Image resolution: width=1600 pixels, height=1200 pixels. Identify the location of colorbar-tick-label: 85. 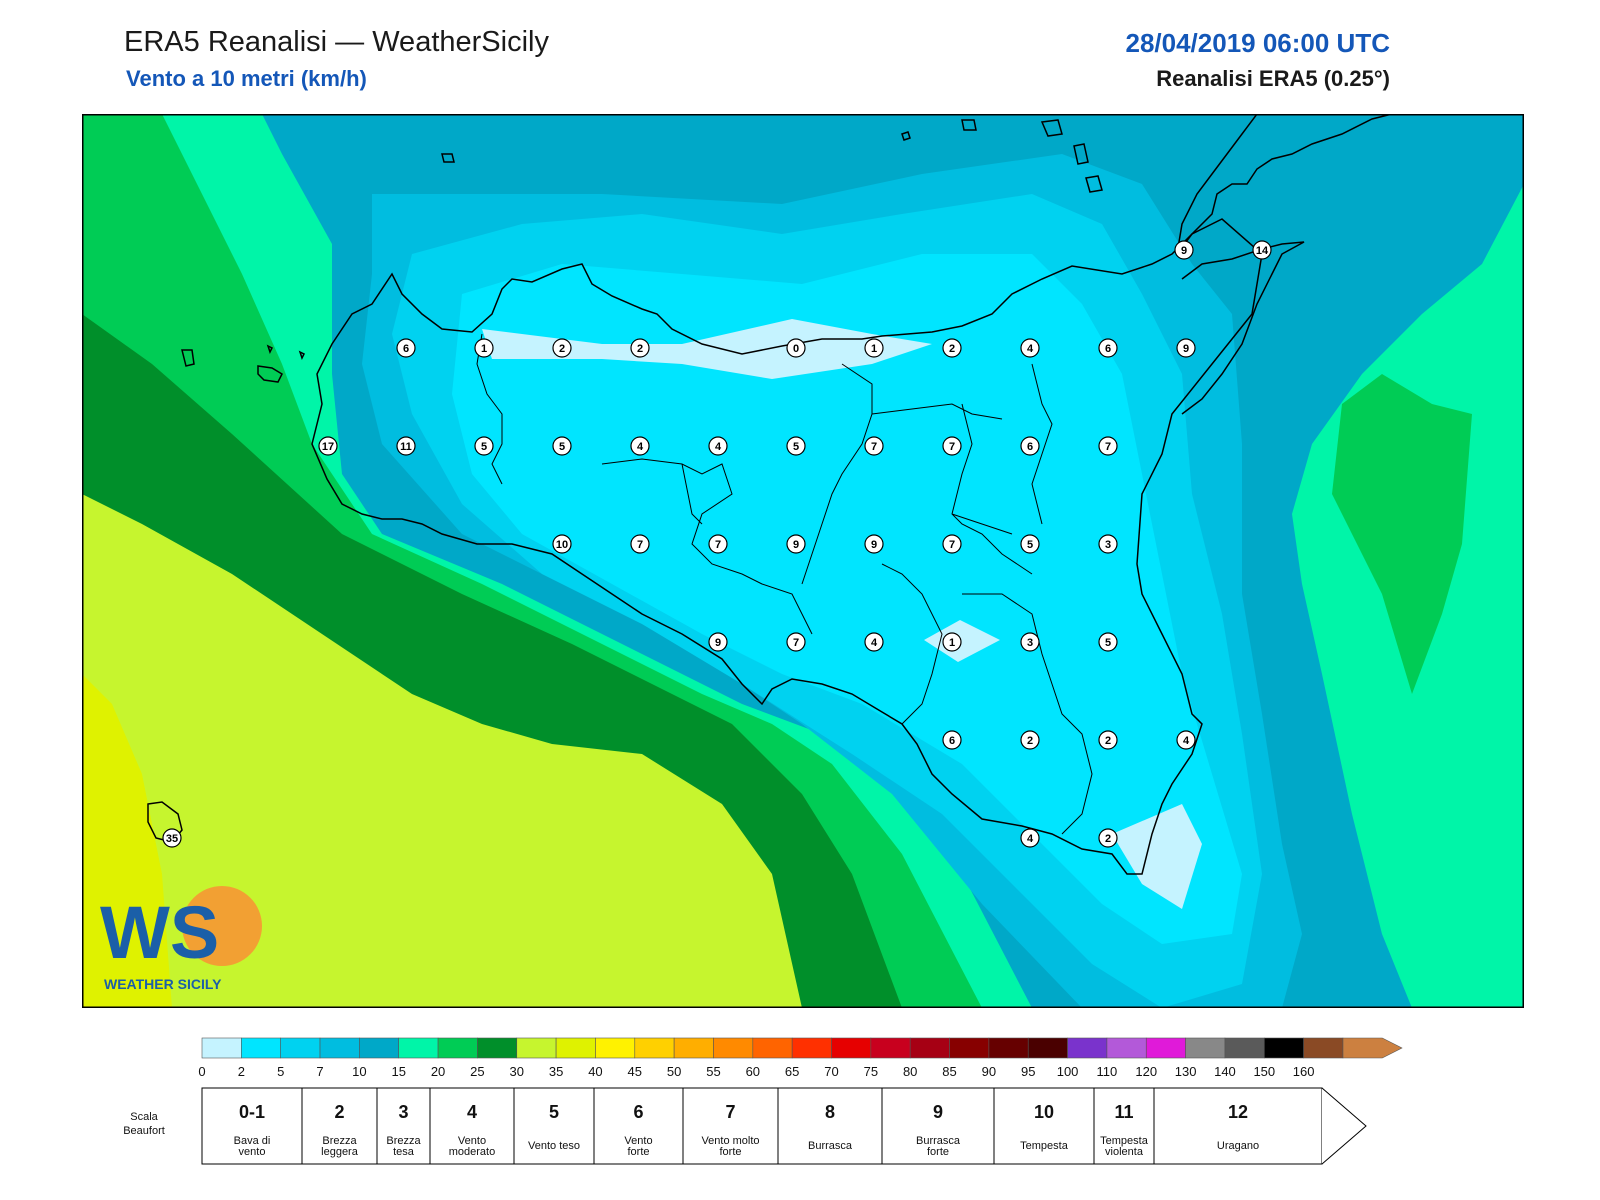
(949, 1071).